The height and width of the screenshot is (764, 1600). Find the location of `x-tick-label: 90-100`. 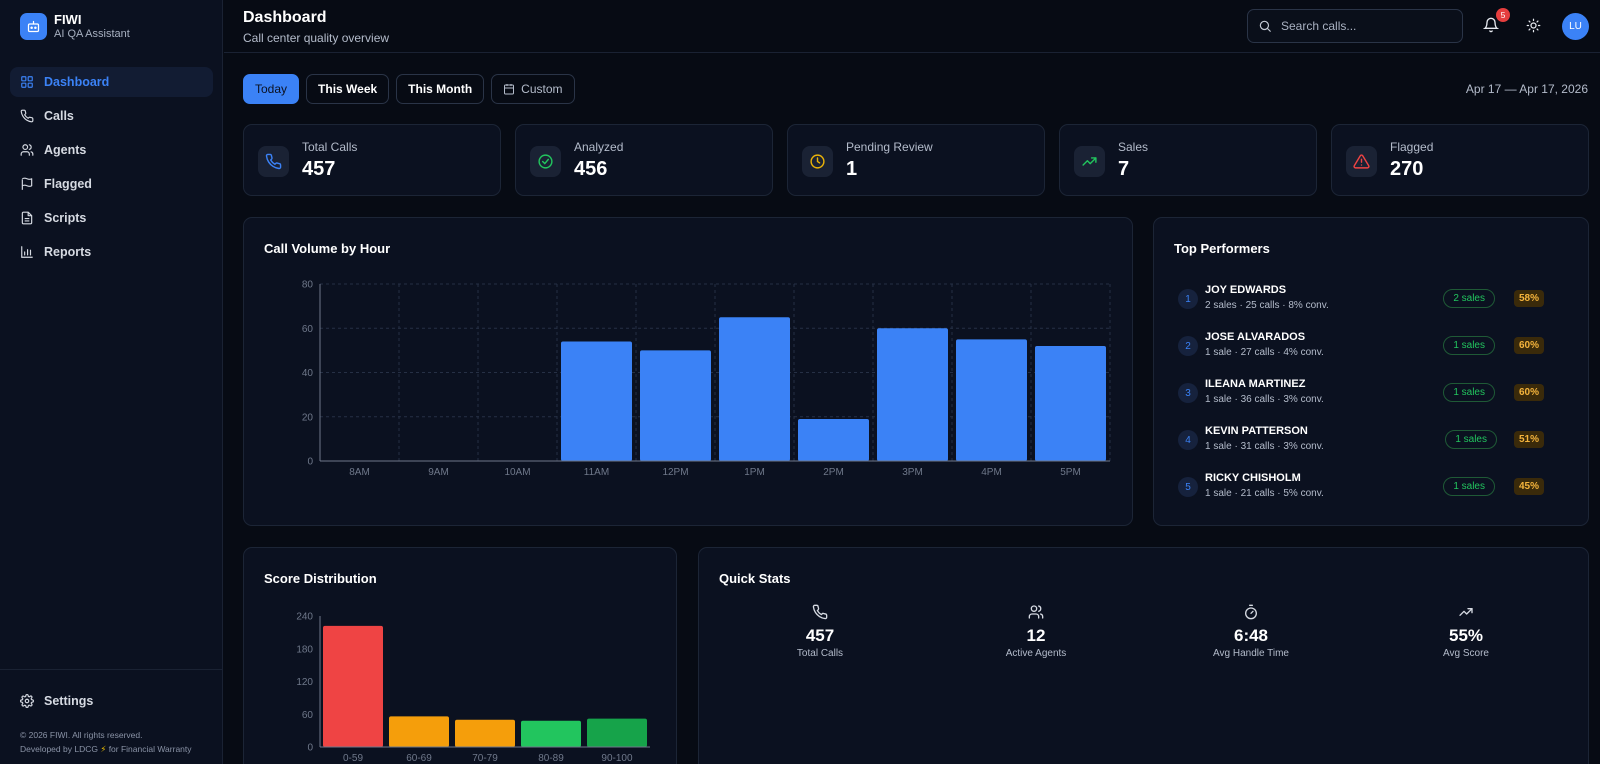

x-tick-label: 90-100 is located at coordinates (617, 758).